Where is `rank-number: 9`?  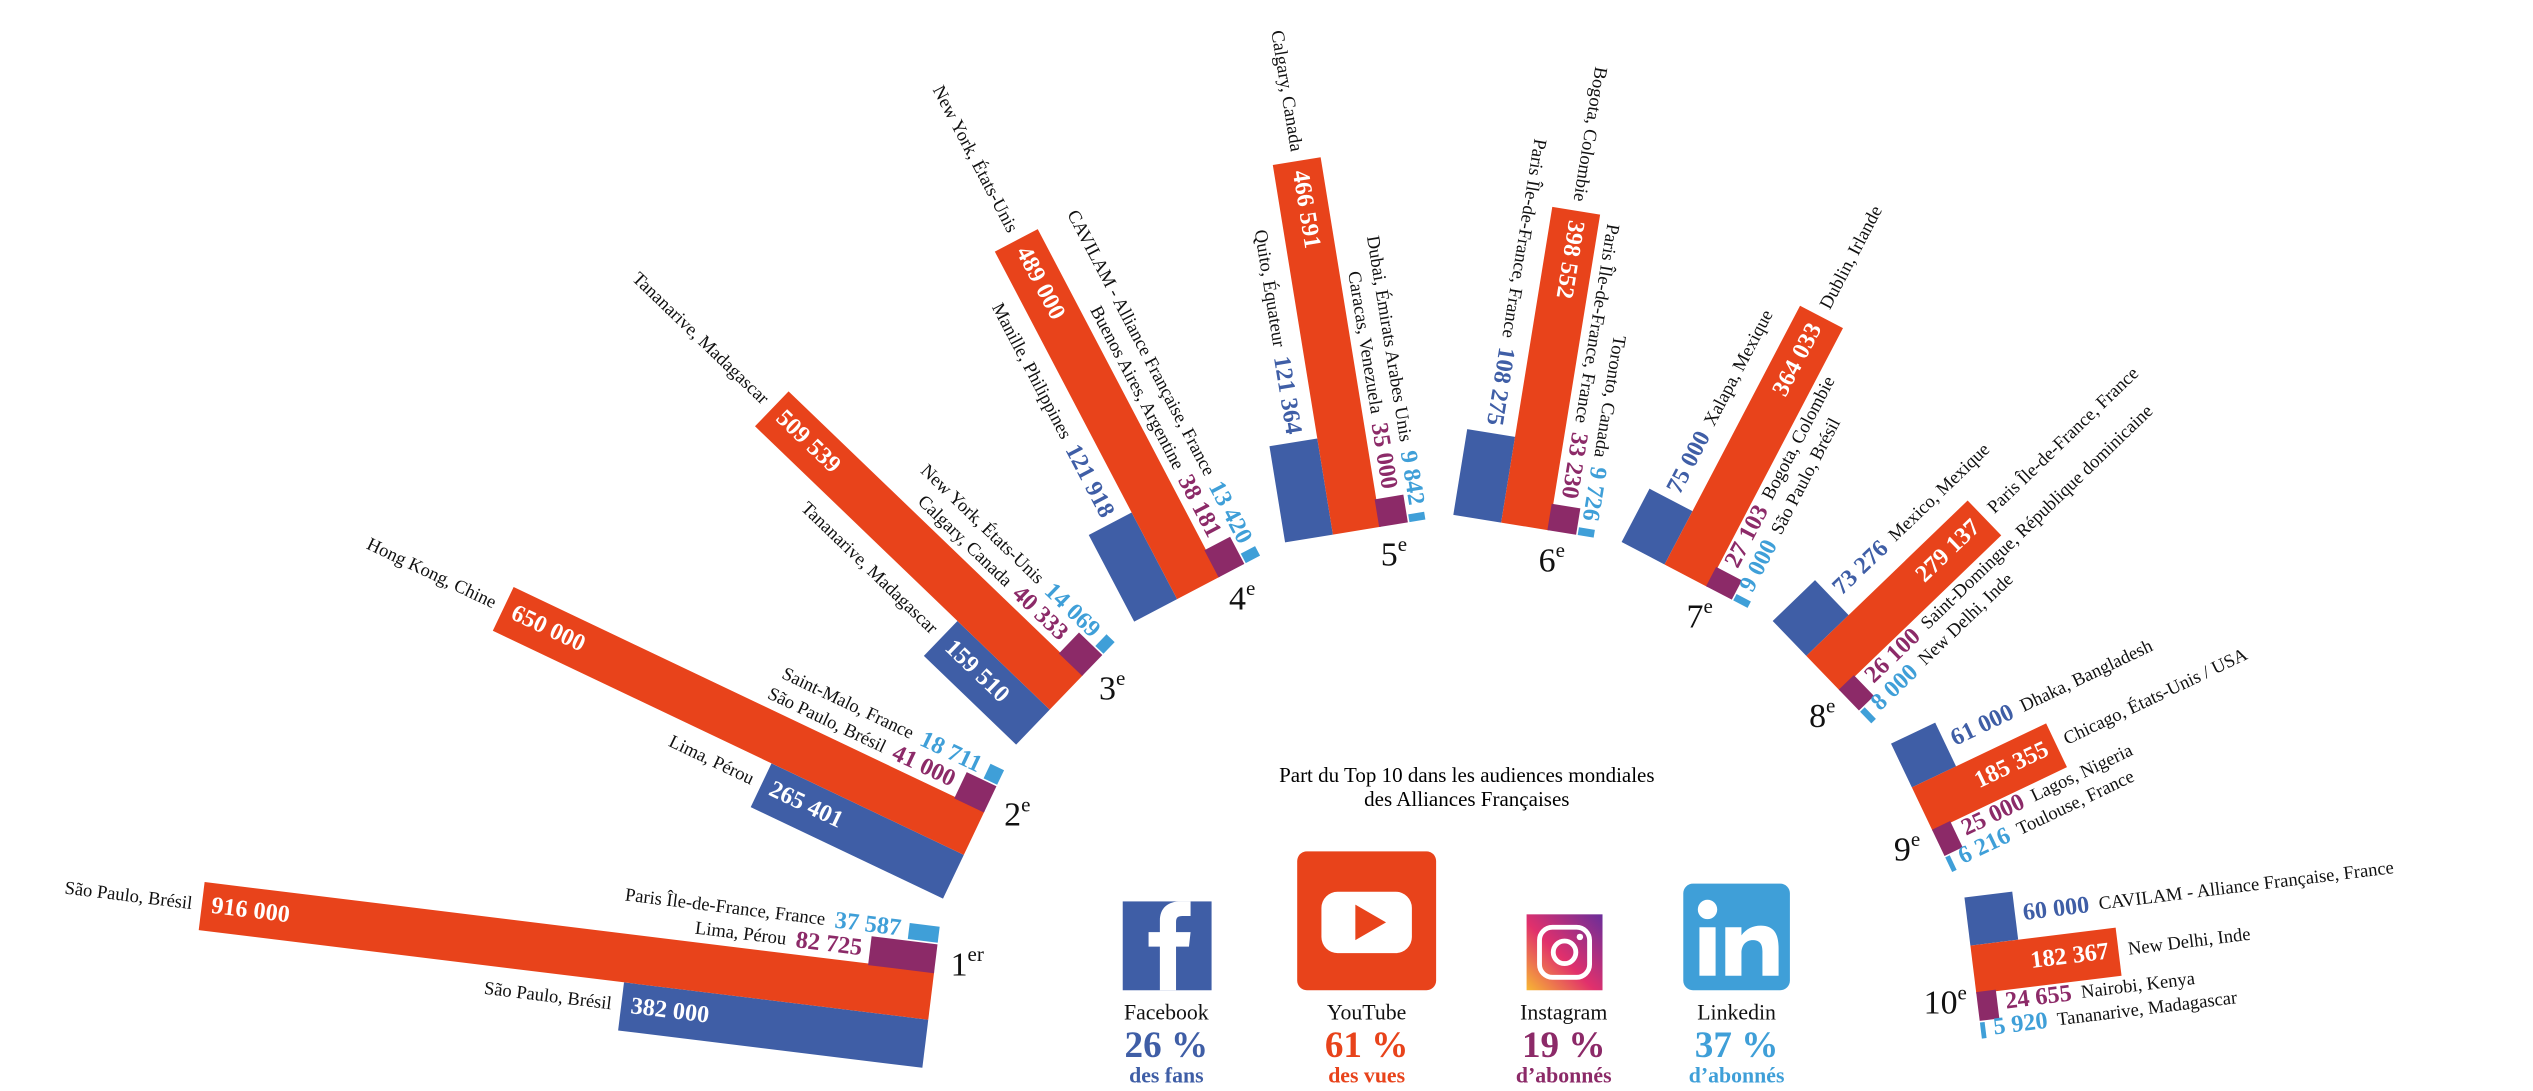 rank-number: 9 is located at coordinates (1902, 849).